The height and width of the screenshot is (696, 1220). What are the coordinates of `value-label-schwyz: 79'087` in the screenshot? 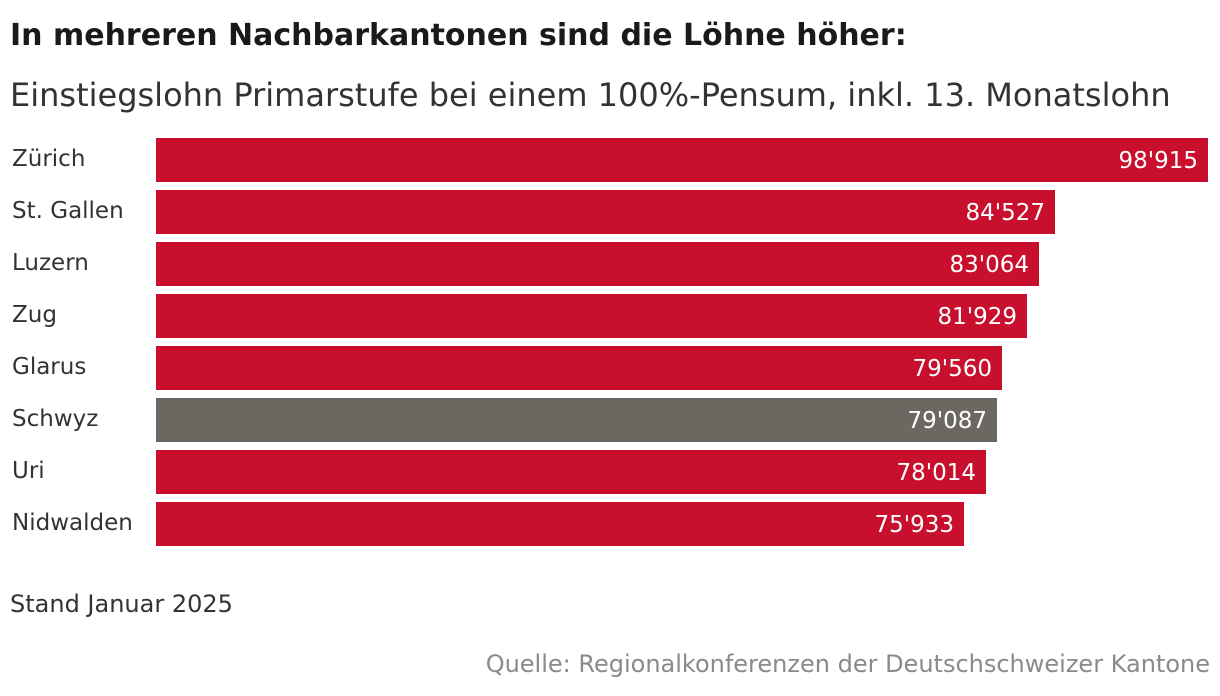 It's located at (948, 421).